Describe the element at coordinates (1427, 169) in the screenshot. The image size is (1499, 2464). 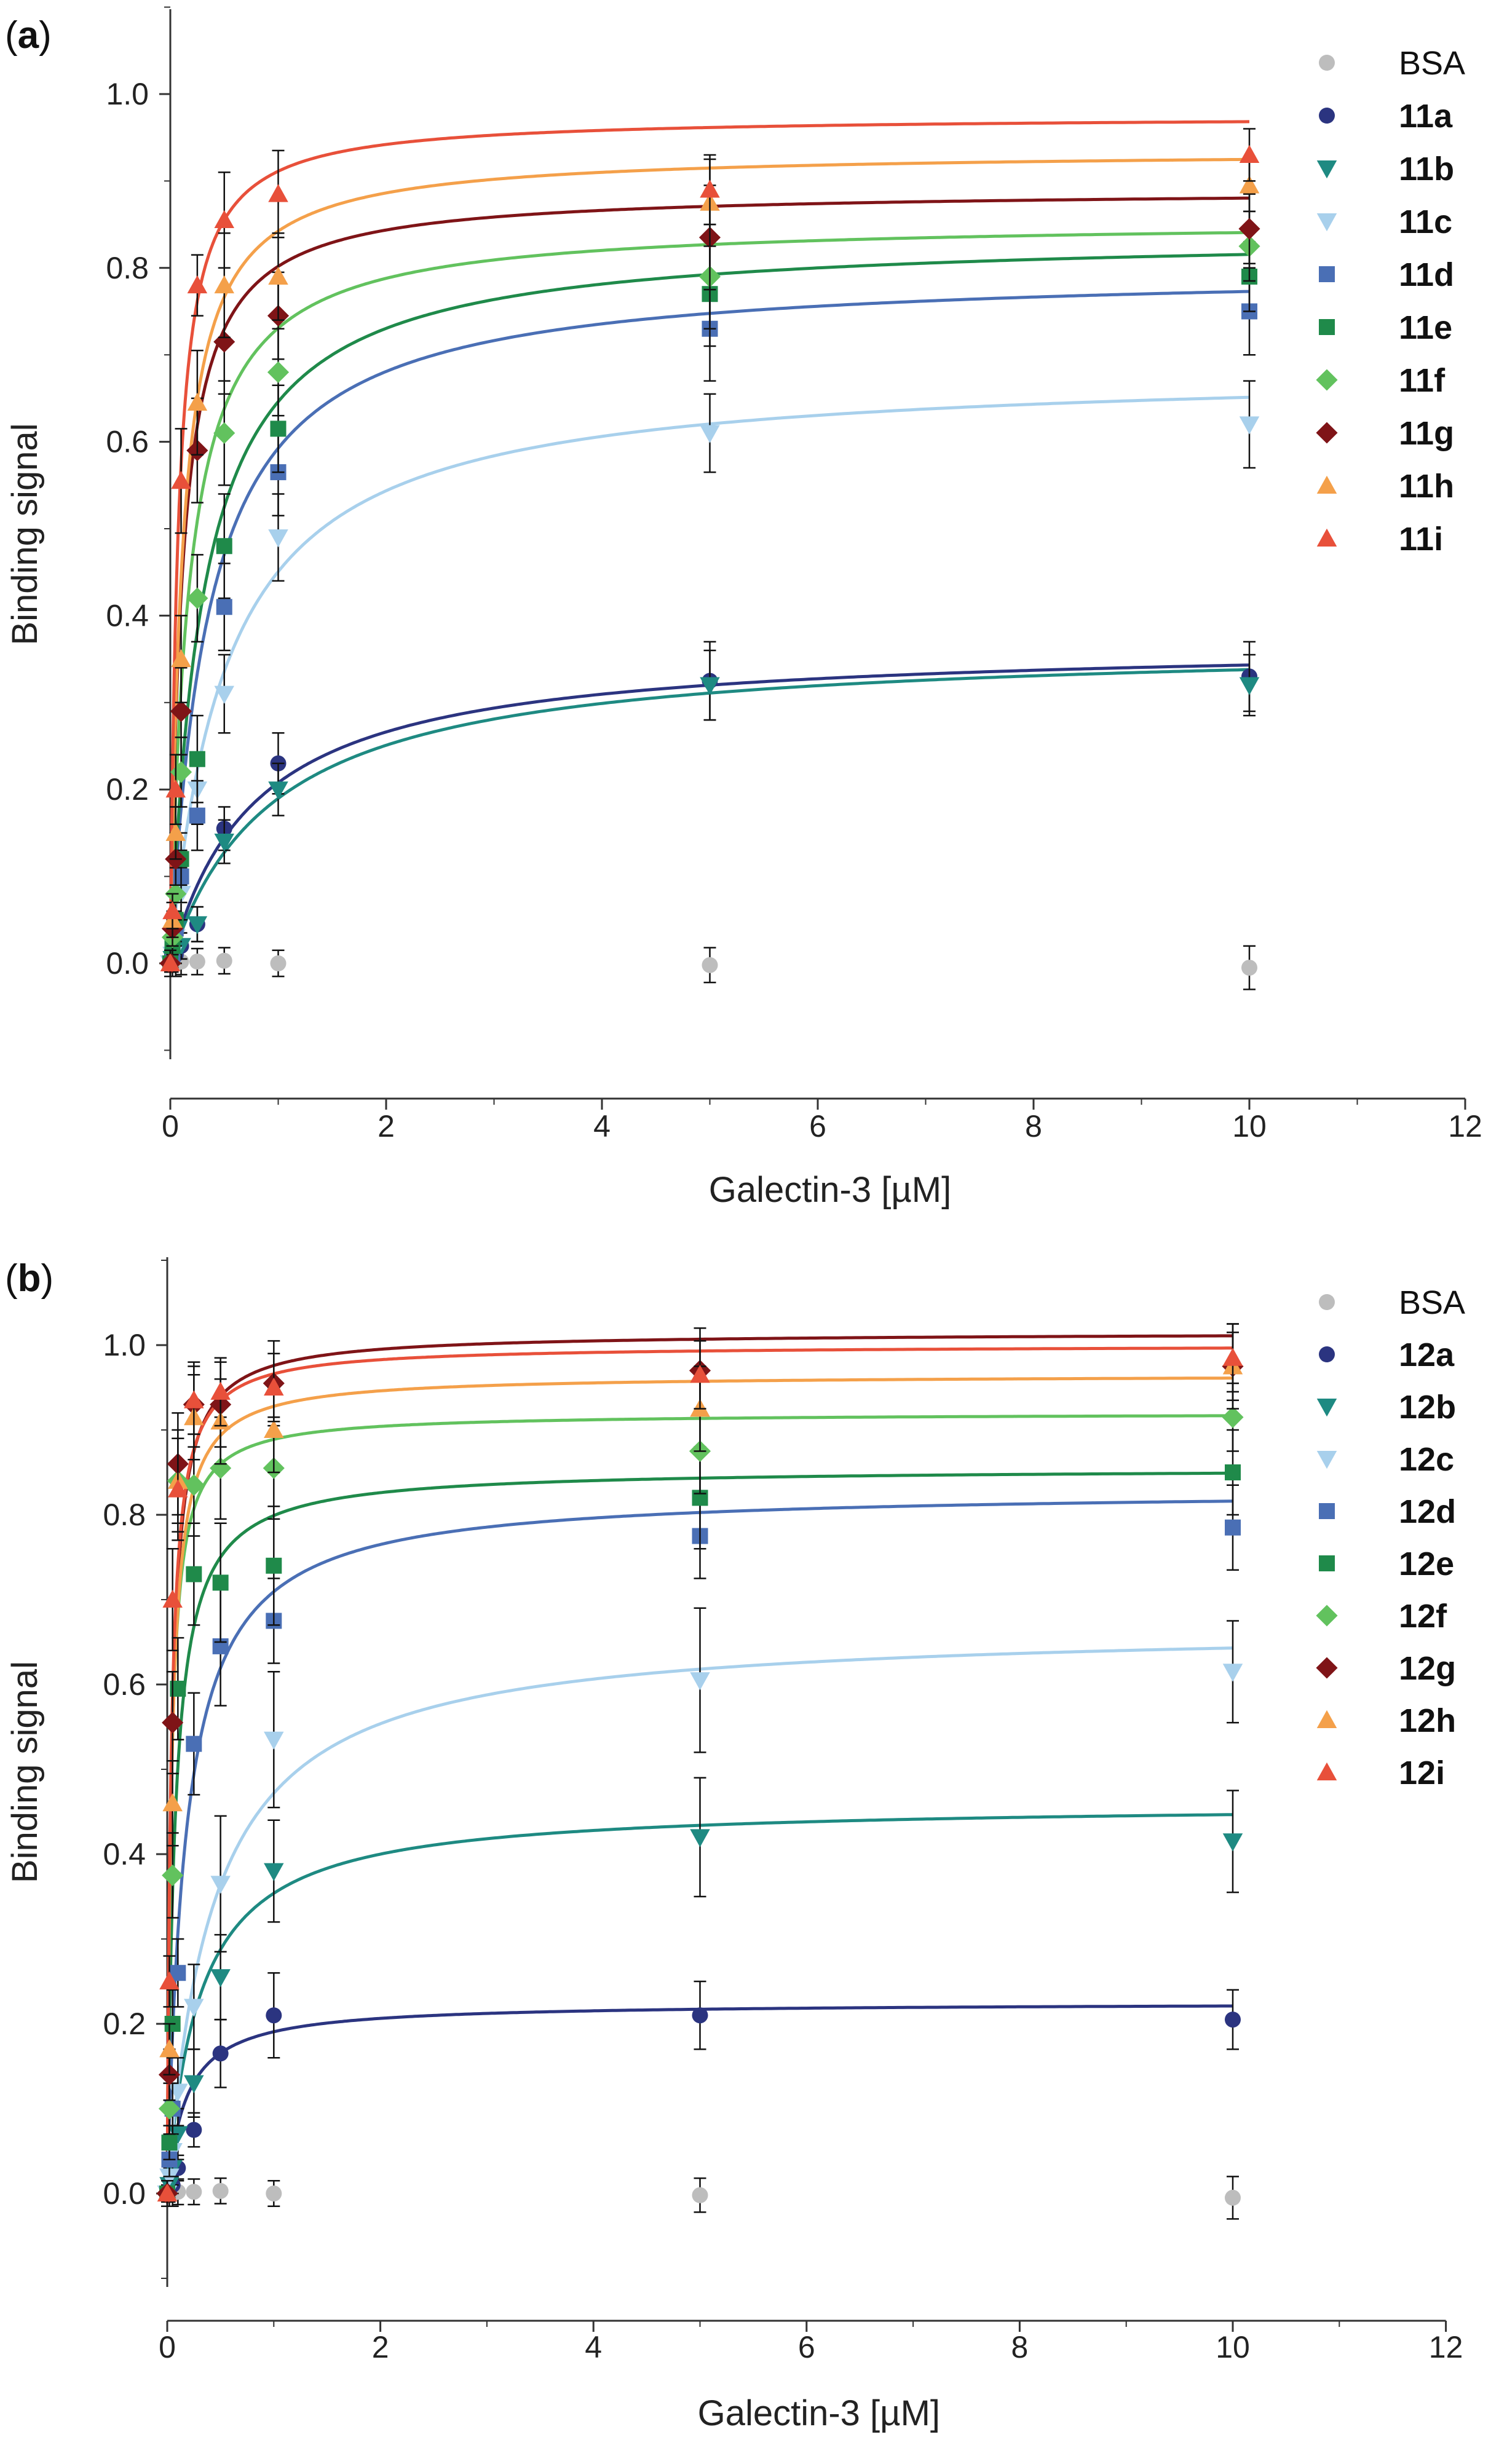
I see `legend-label-11b: 11b` at that location.